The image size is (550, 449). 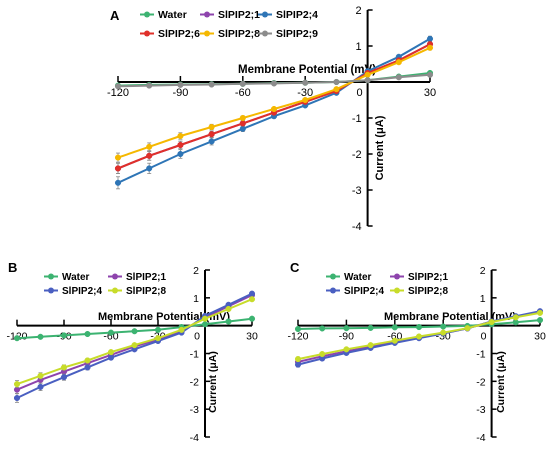 What do you see at coordinates (243, 93) in the screenshot?
I see `x-tick-label: -60` at bounding box center [243, 93].